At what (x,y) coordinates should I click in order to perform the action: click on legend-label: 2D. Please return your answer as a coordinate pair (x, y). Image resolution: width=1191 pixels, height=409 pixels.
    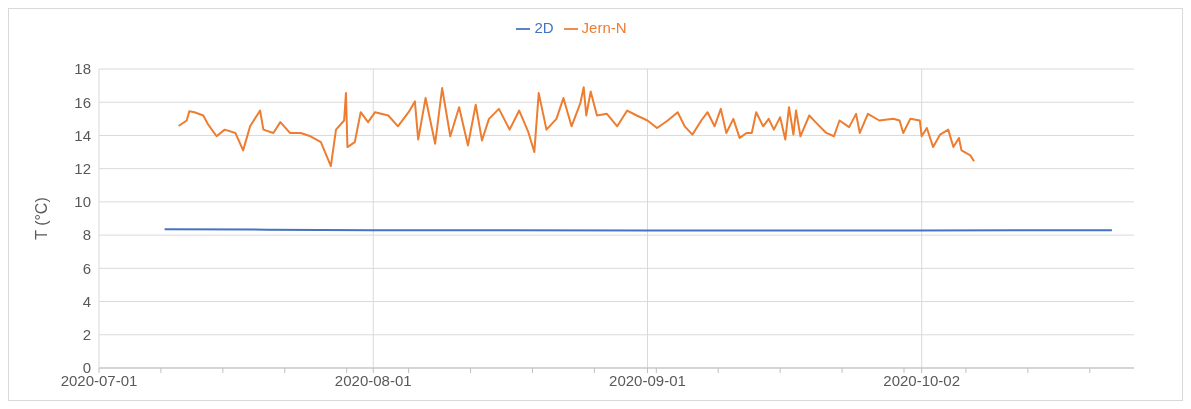
    Looking at the image, I should click on (544, 27).